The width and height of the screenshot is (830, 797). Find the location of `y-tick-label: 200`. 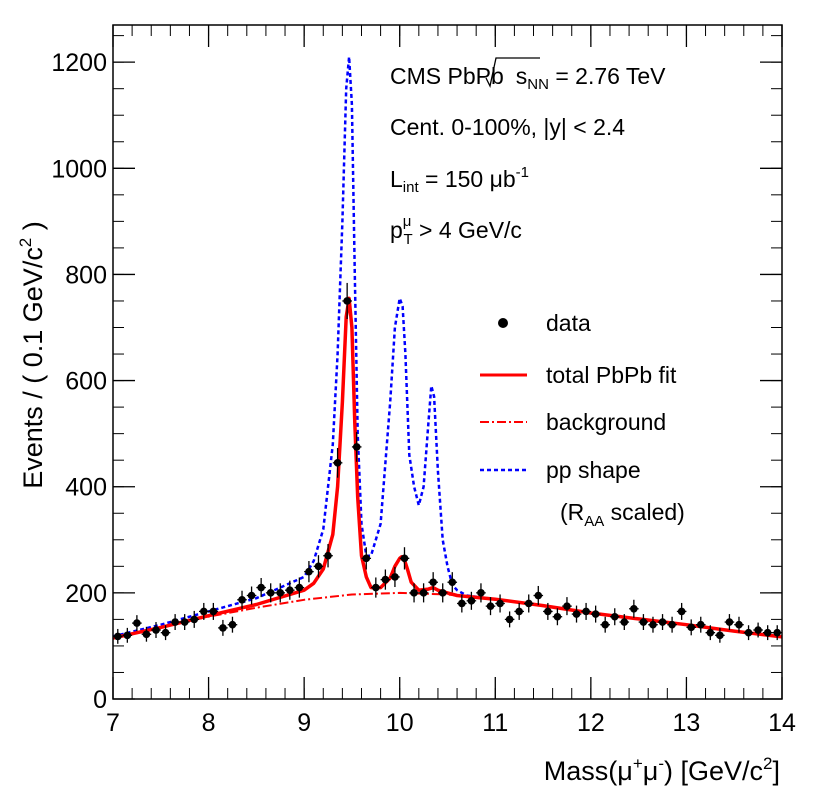

y-tick-label: 200 is located at coordinates (86, 594).